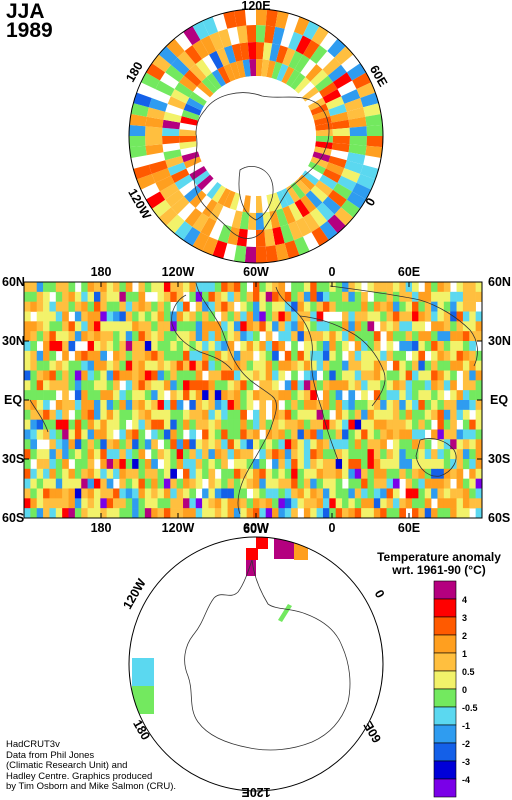 Image resolution: width=512 pixels, height=800 pixels. I want to click on credit-line: (Climatic Research Unit) and, so click(67, 765).